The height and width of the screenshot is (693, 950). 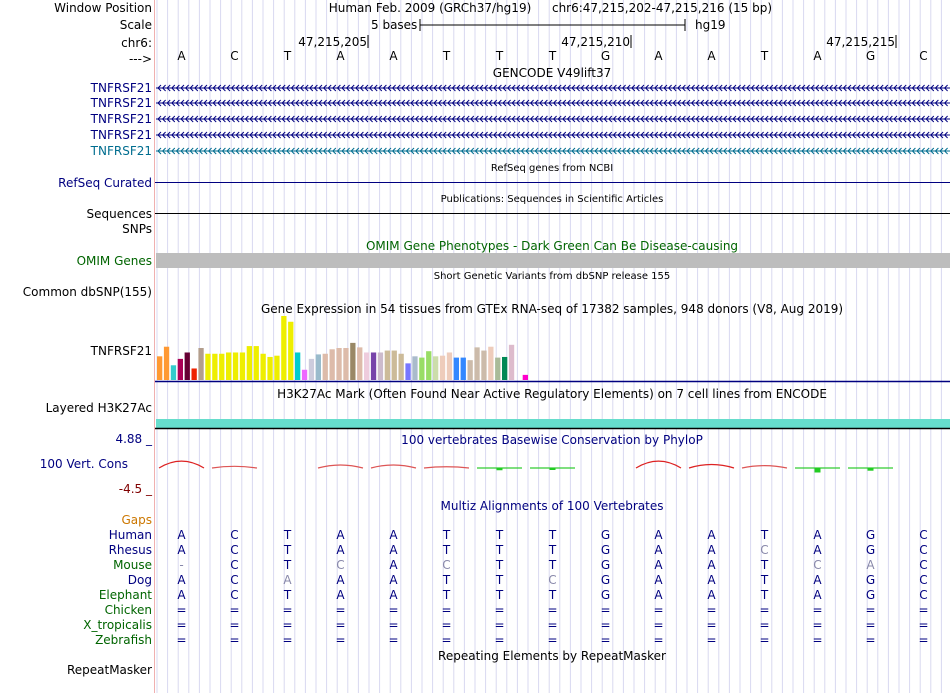 I want to click on alignment-base: -, so click(x=181, y=565).